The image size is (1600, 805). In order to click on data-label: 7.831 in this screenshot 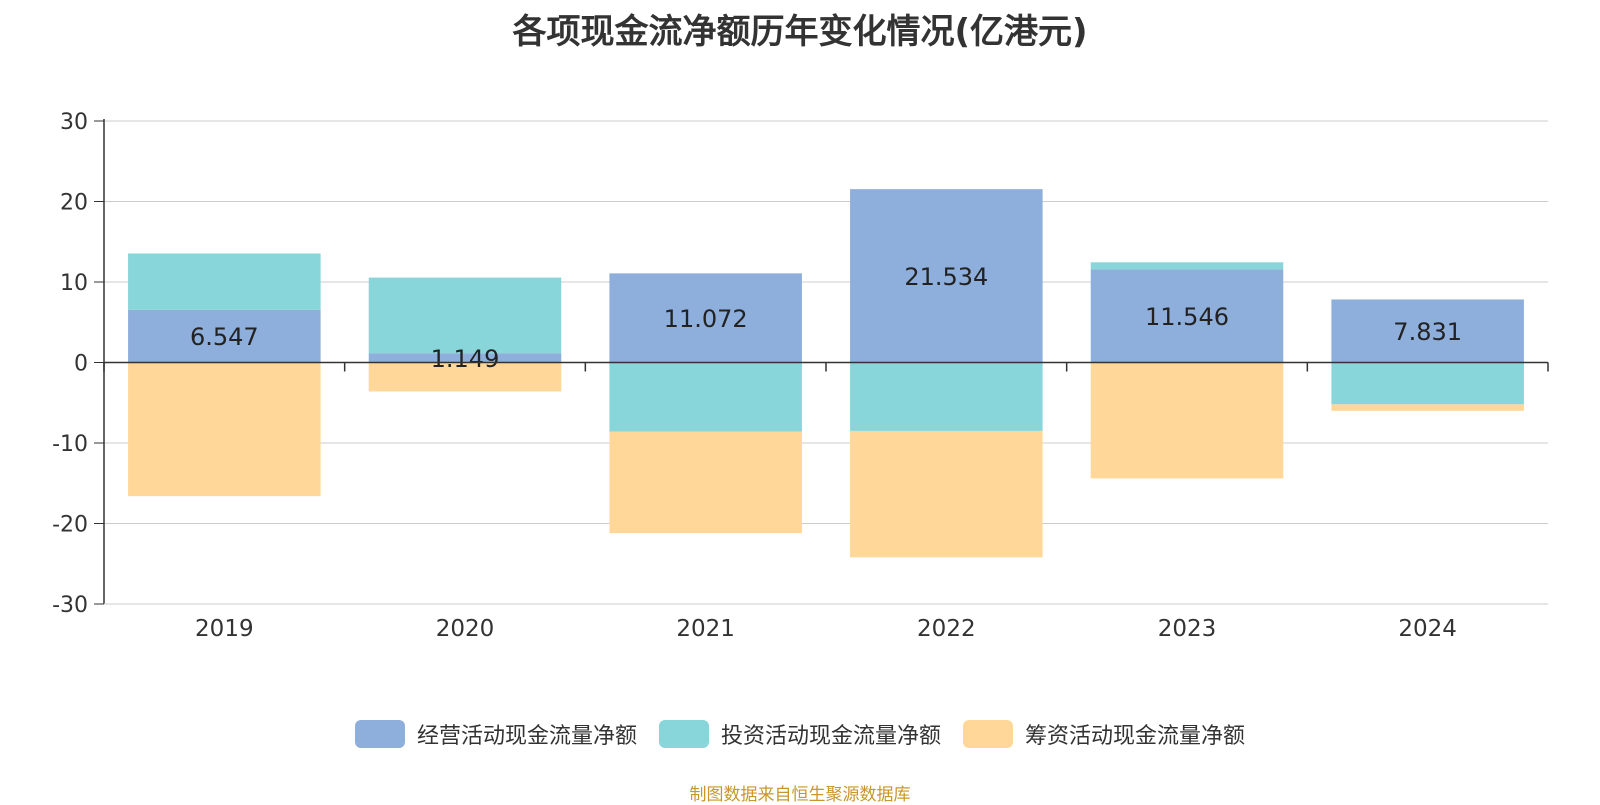, I will do `click(1427, 332)`.